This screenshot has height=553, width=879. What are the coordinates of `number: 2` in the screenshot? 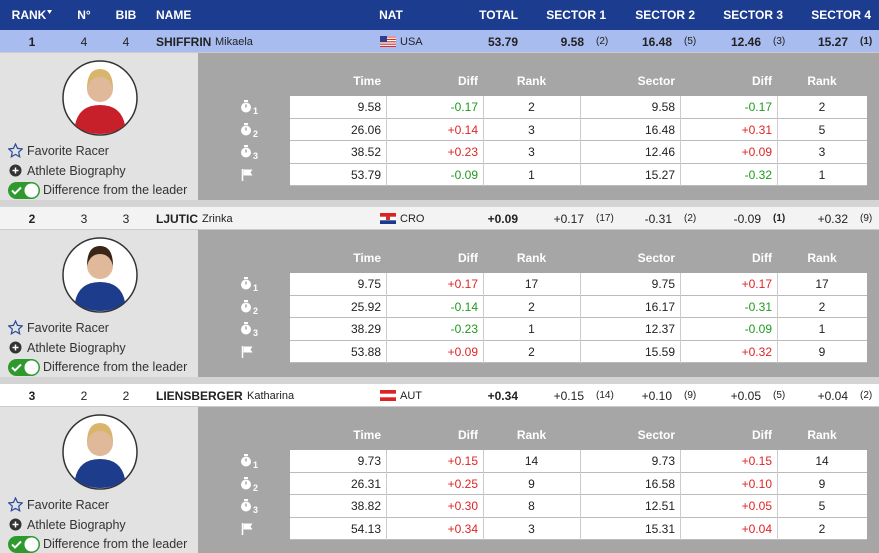 It's located at (84, 396).